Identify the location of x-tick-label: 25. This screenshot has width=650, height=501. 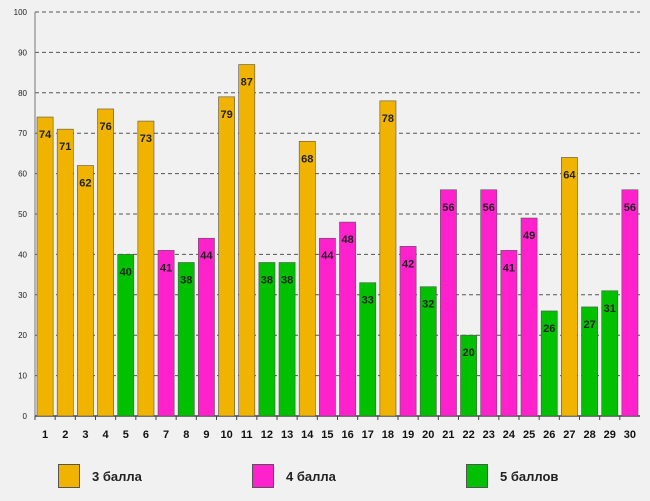
(529, 435).